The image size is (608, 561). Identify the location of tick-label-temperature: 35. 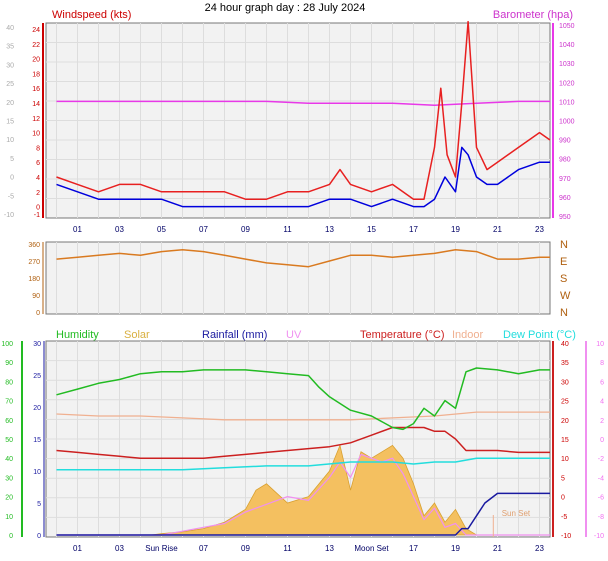
(565, 363).